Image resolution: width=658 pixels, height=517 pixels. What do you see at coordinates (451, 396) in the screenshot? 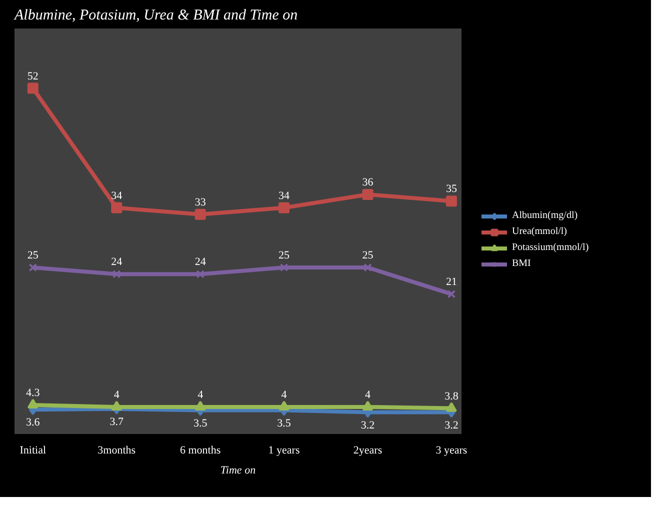
I see `data-label: 3.8` at bounding box center [451, 396].